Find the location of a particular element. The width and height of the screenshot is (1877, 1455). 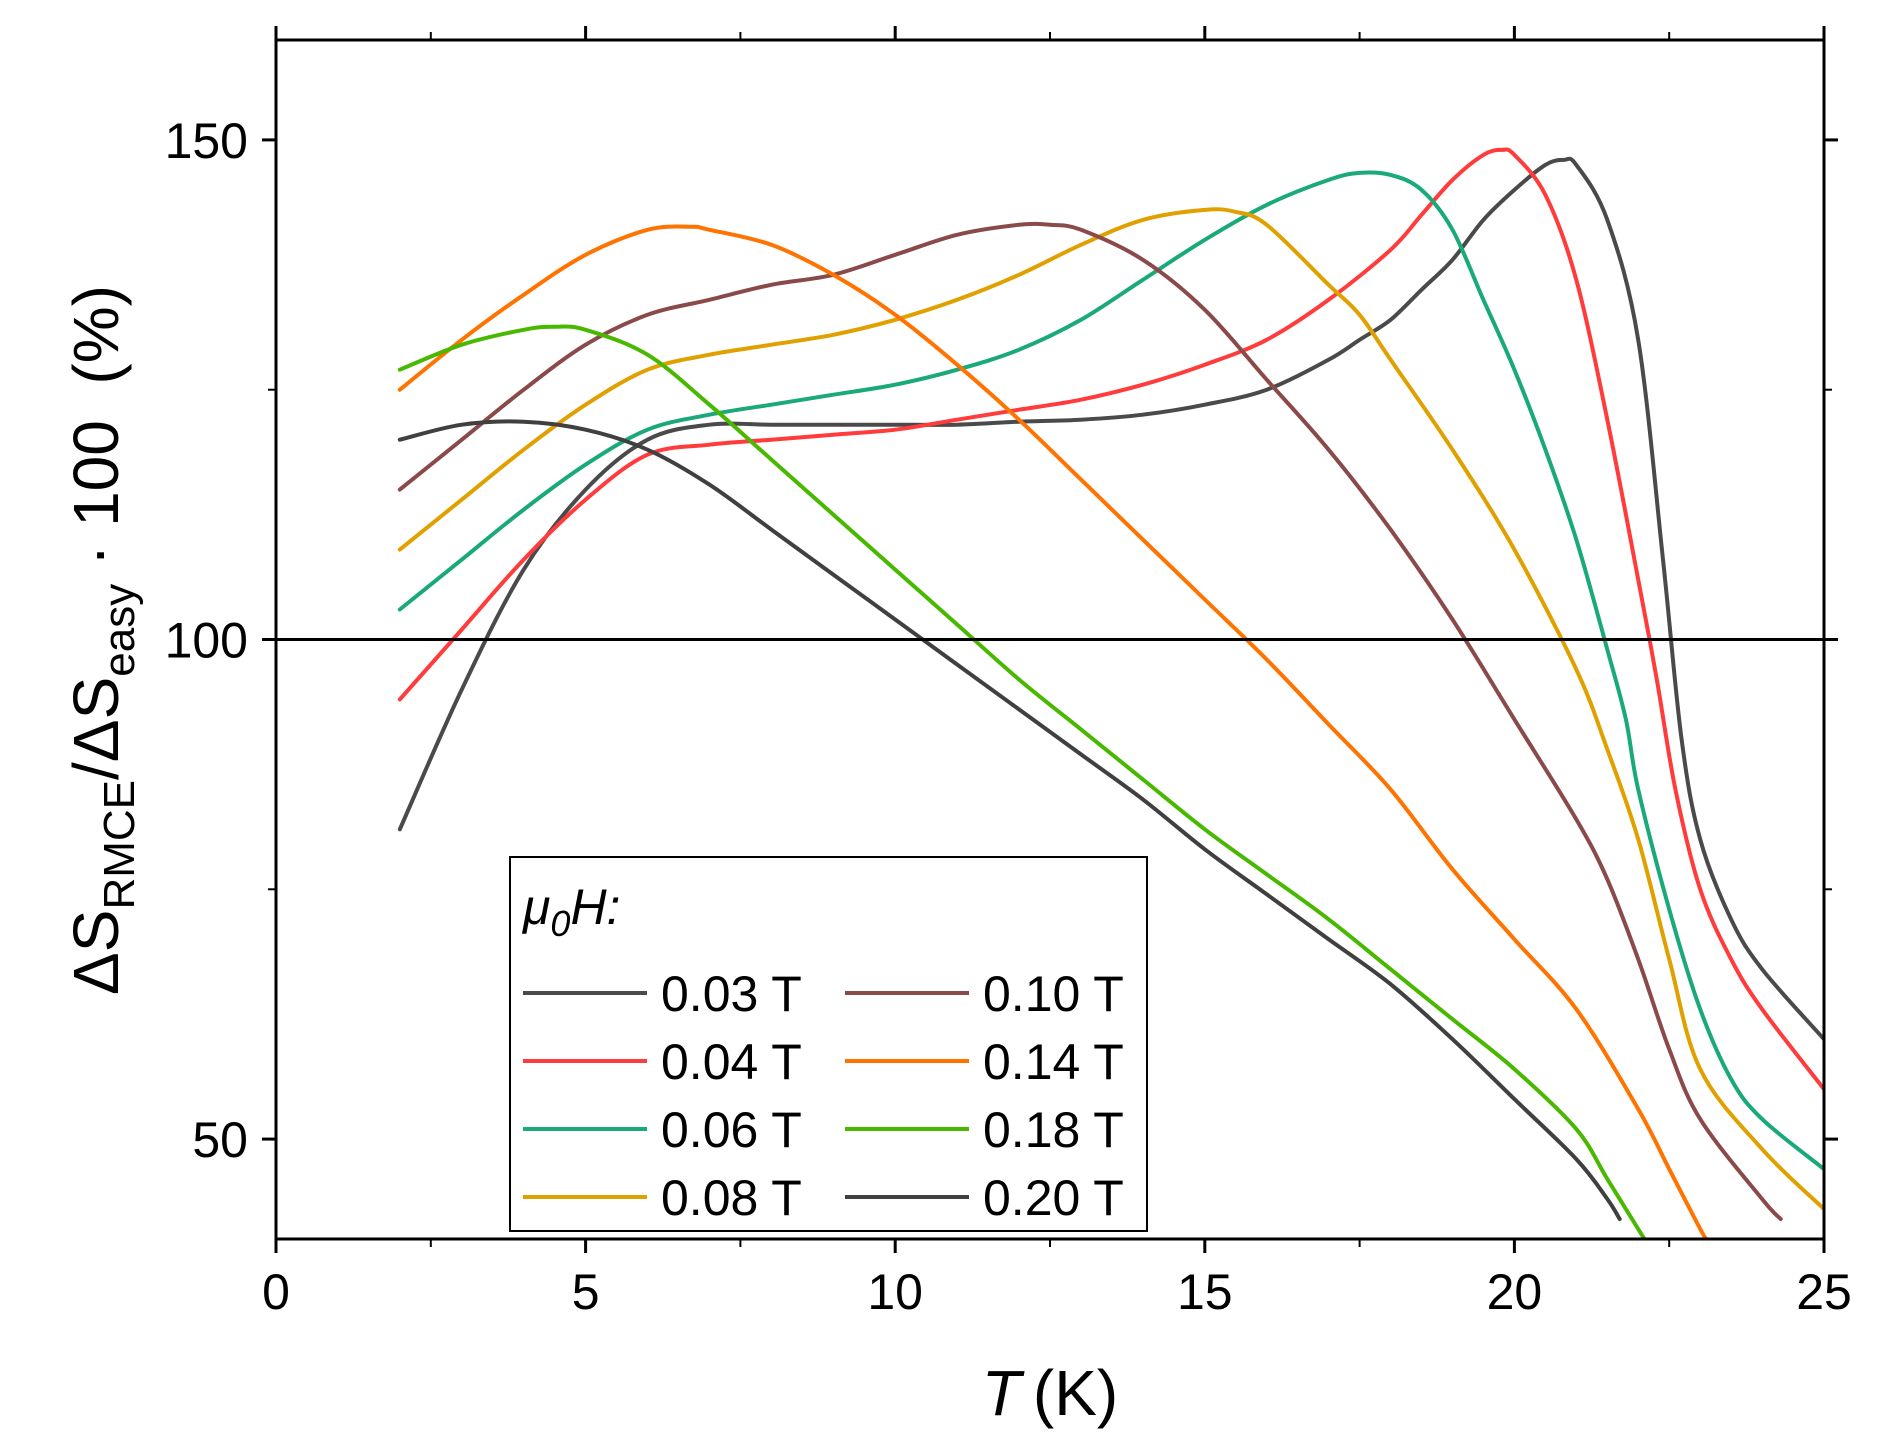

legend-label: 0.18 T is located at coordinates (1053, 1130).